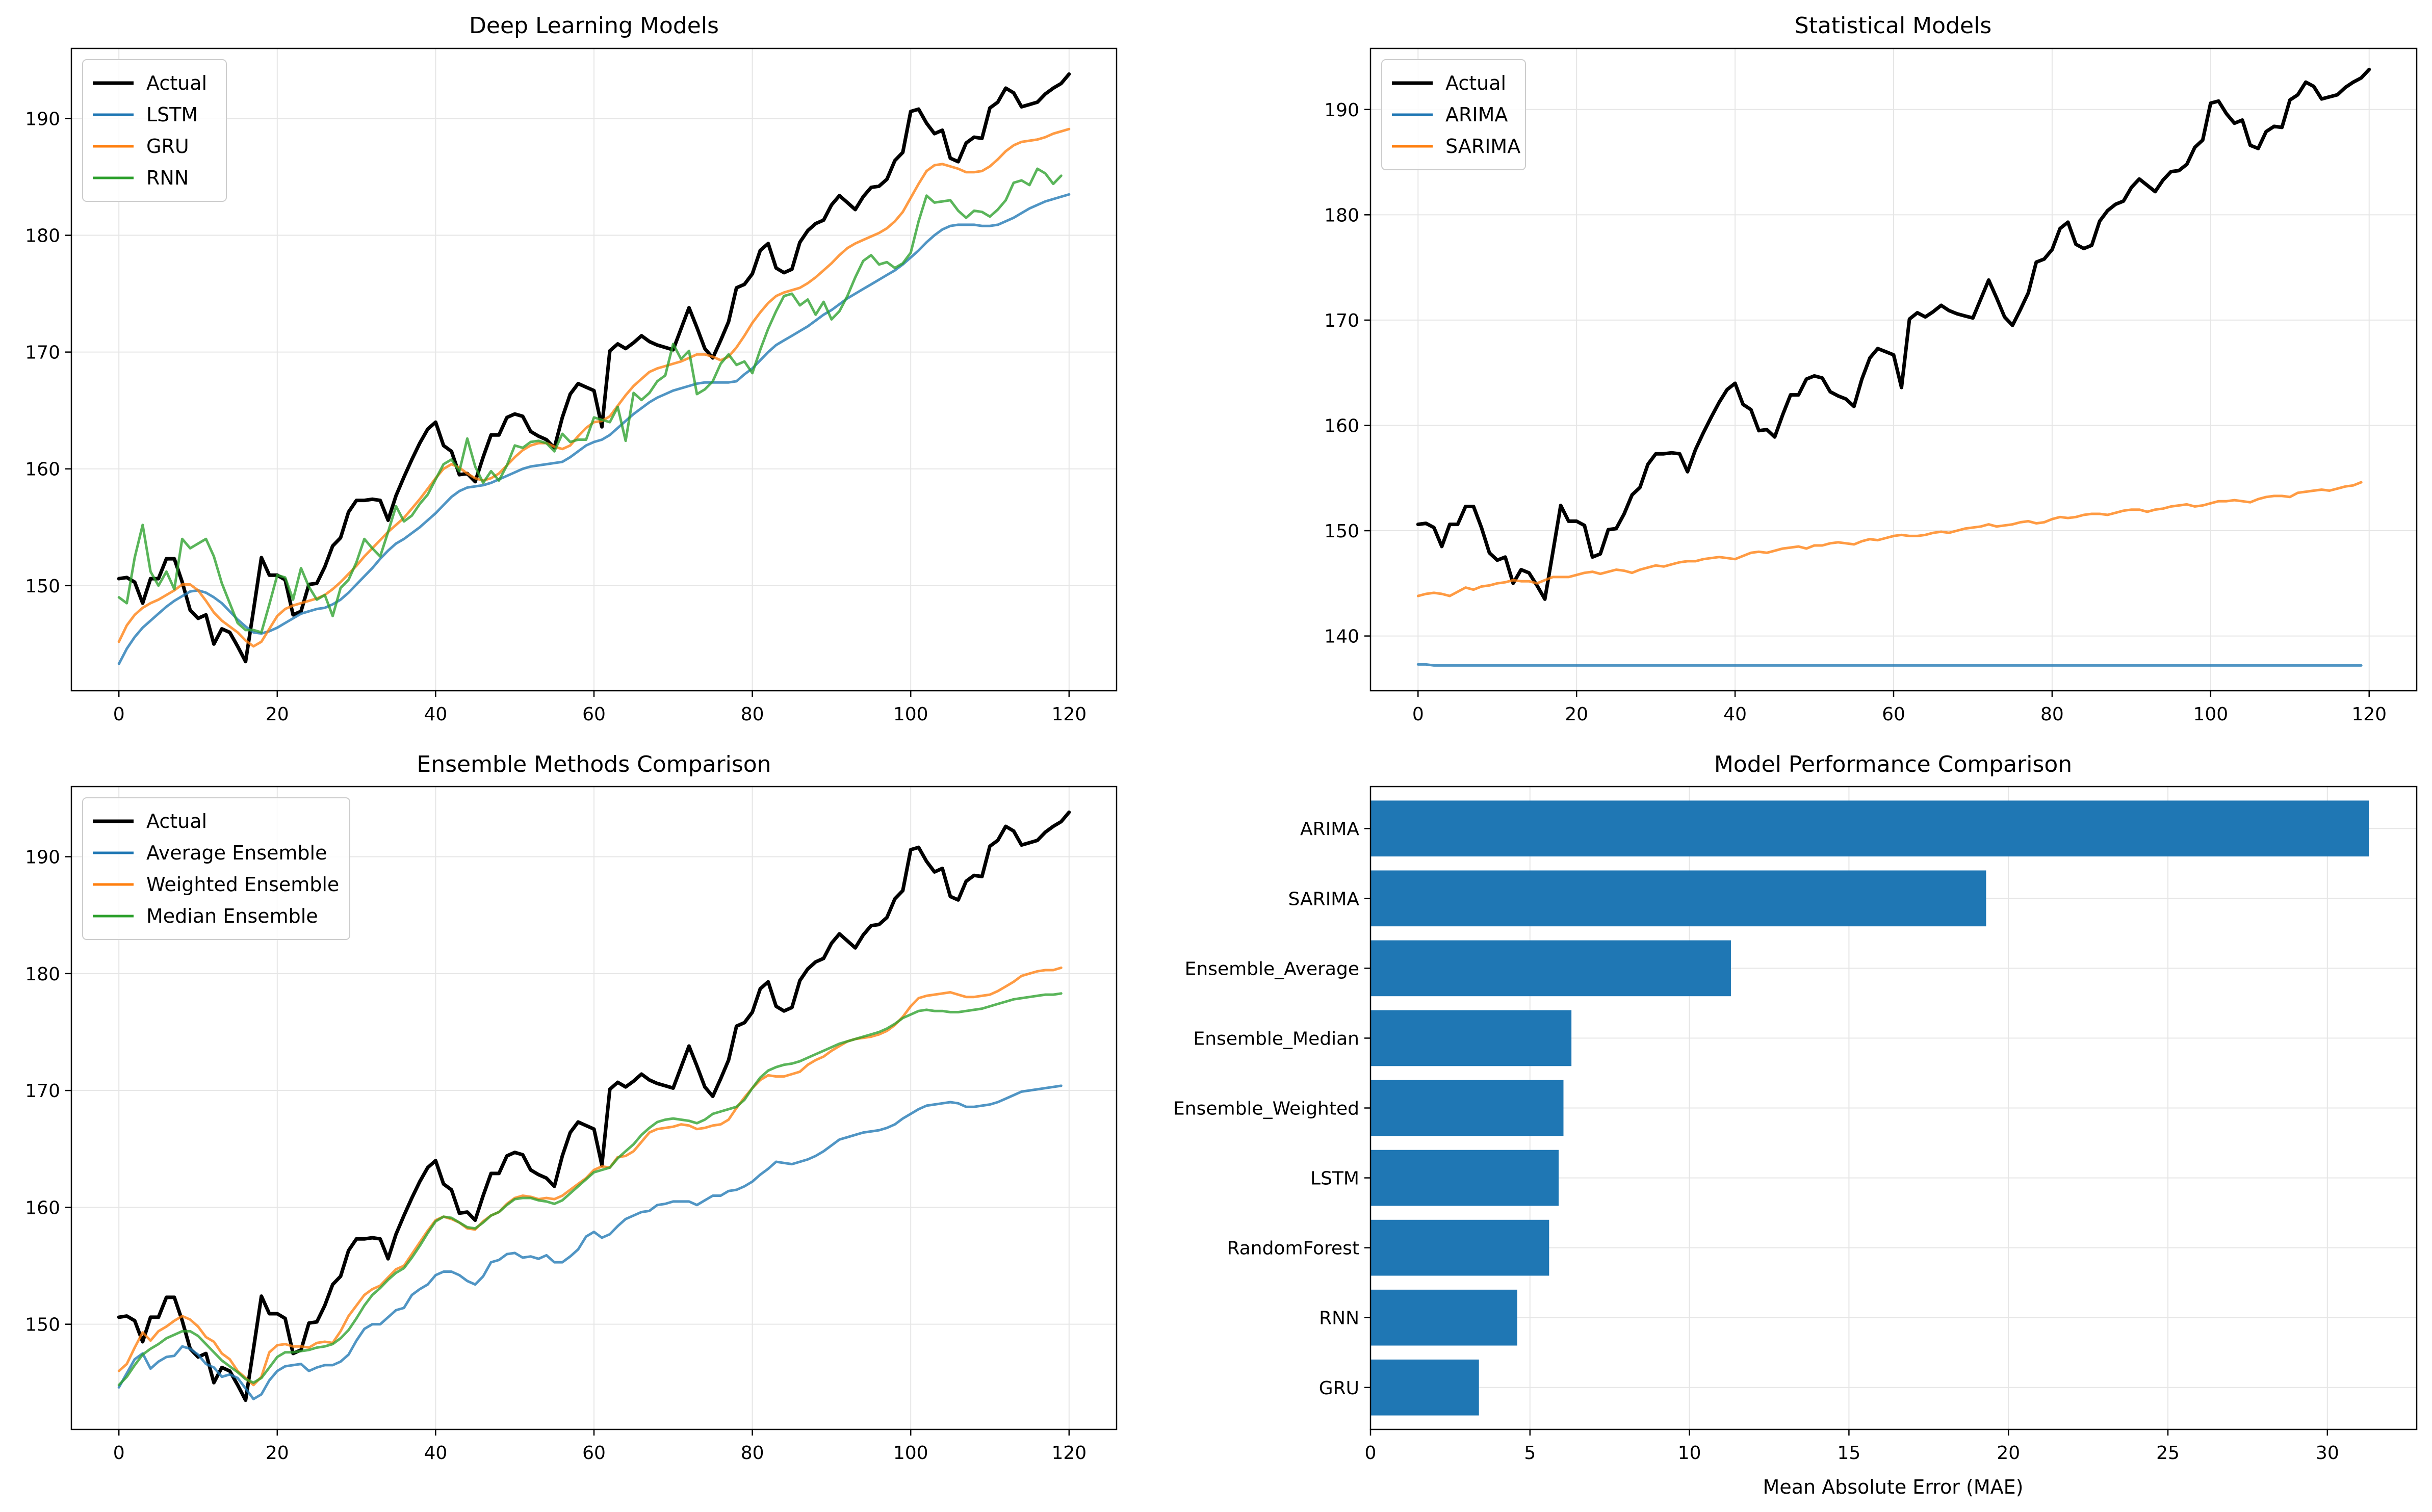 The height and width of the screenshot is (1512, 2432). I want to click on bar-rnn, so click(1443, 1317).